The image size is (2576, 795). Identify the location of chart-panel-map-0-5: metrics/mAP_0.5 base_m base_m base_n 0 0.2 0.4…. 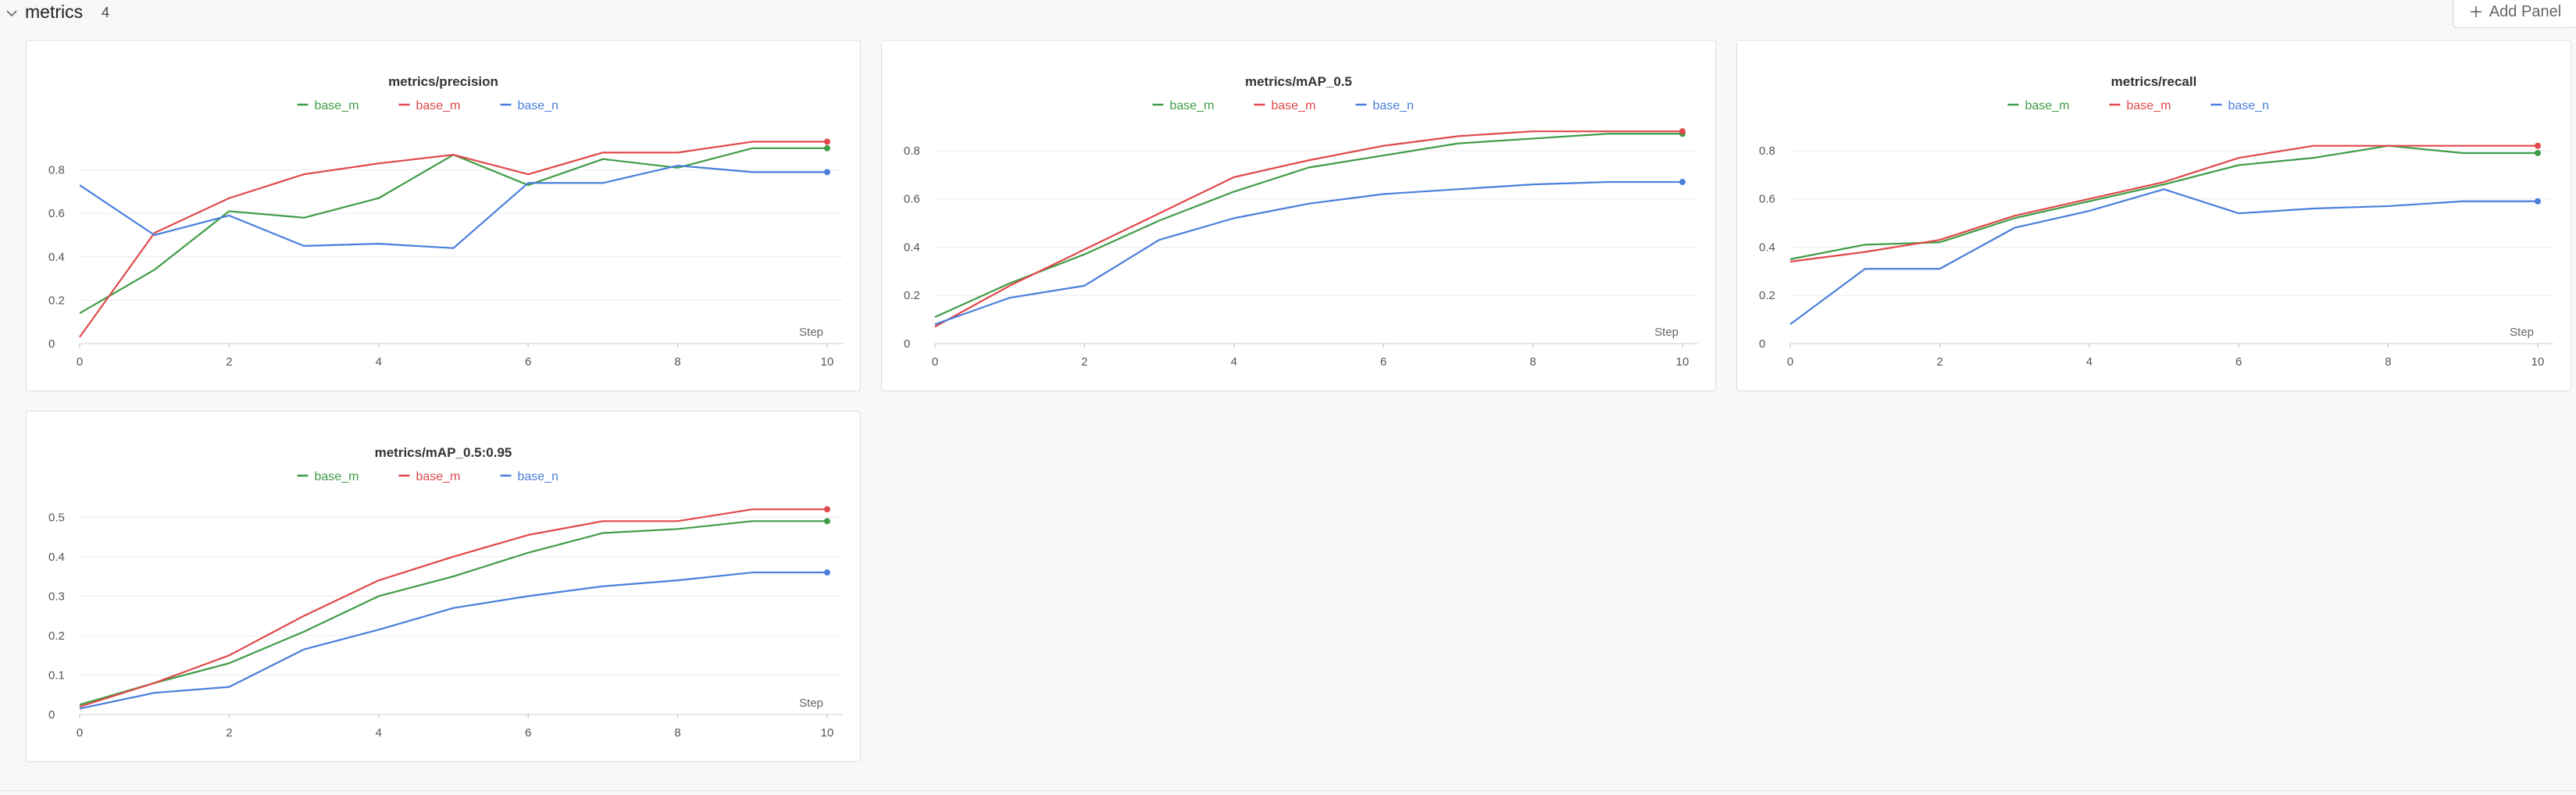
(1298, 215).